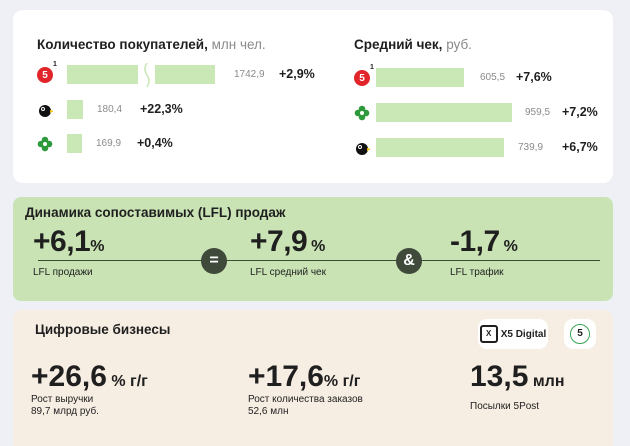 Image resolution: width=630 pixels, height=446 pixels. What do you see at coordinates (89, 376) in the screenshot?
I see `revenue-growth-value: +26,6 % г/г` at bounding box center [89, 376].